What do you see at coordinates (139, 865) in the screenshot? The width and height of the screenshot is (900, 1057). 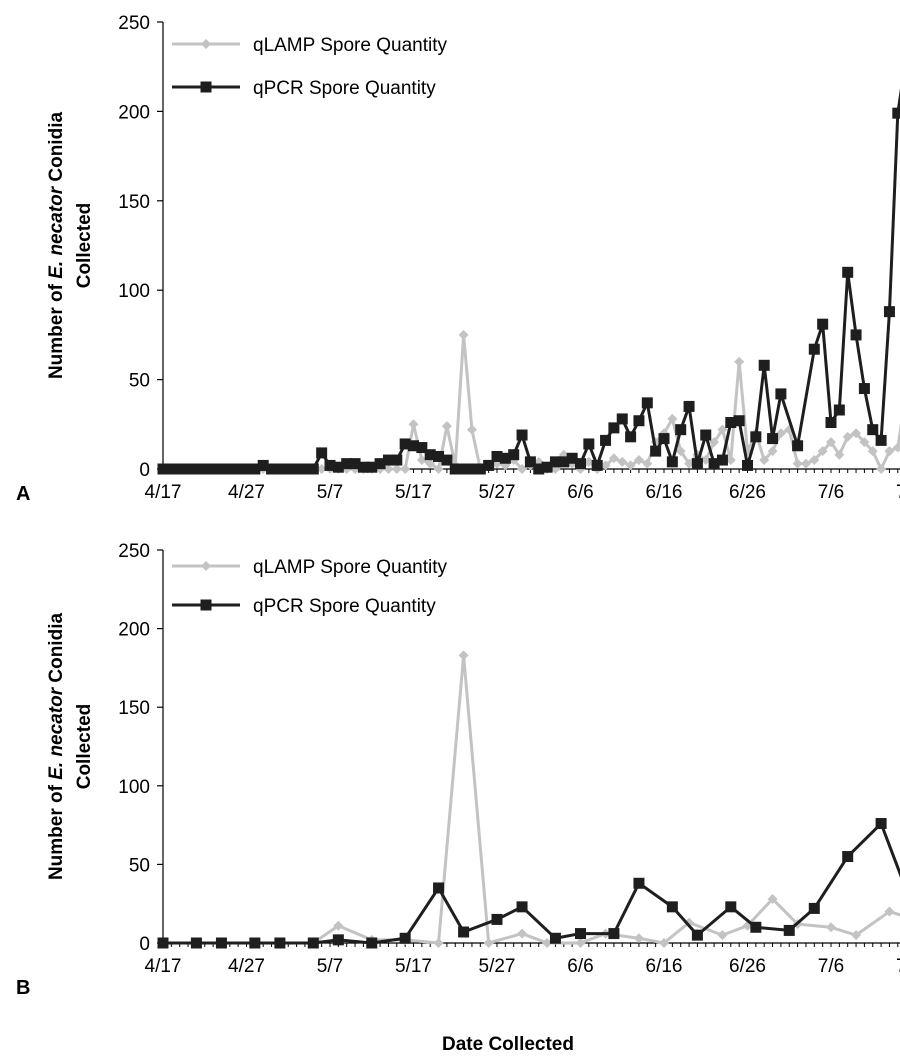 I see `y-tick-label: 50` at bounding box center [139, 865].